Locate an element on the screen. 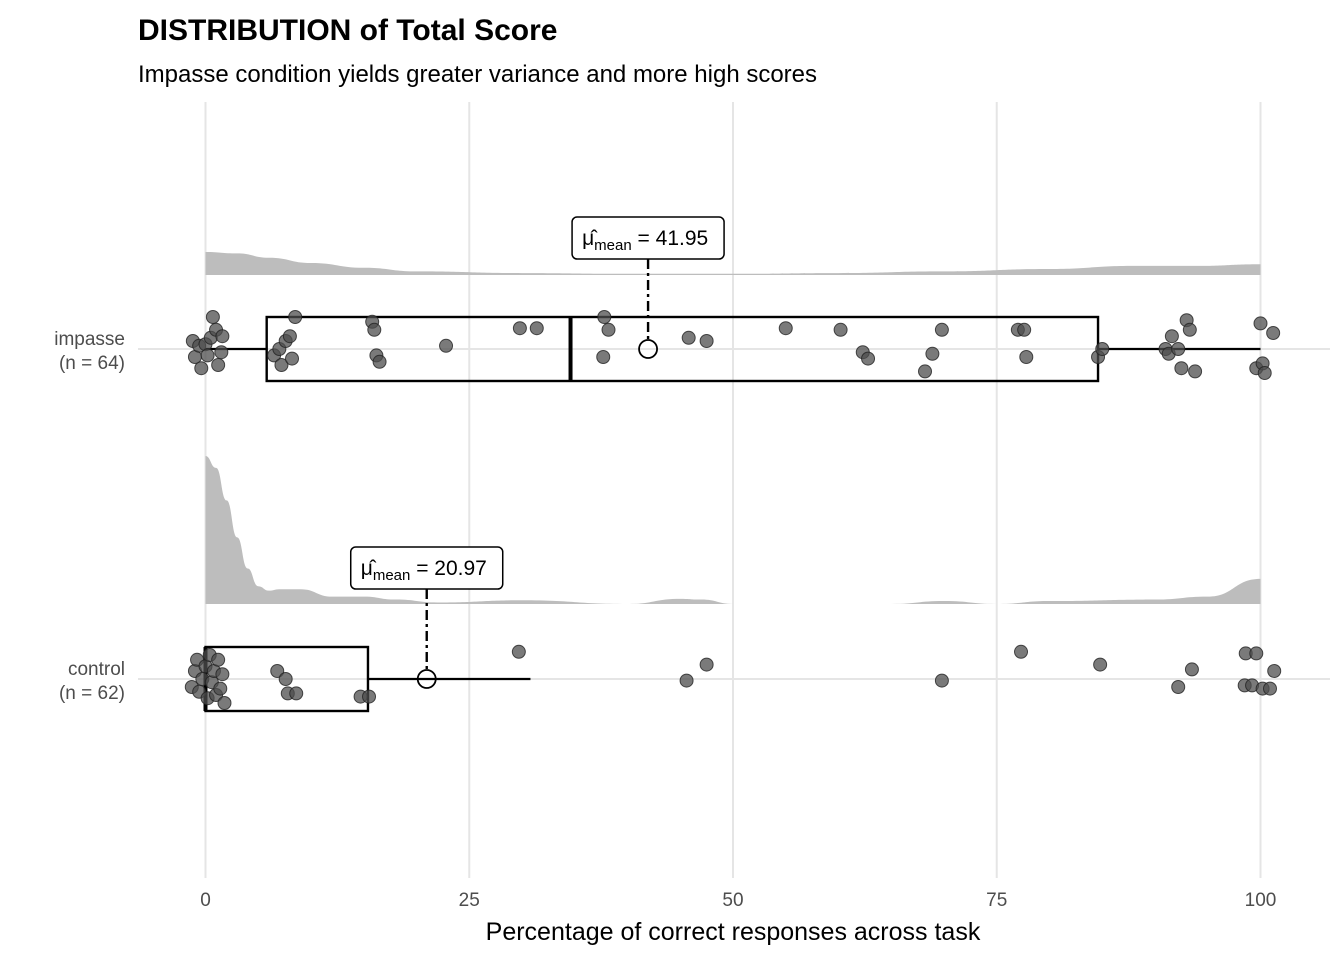 The image size is (1344, 960). y-tick-n-impasse: (n = 64) is located at coordinates (92, 363).